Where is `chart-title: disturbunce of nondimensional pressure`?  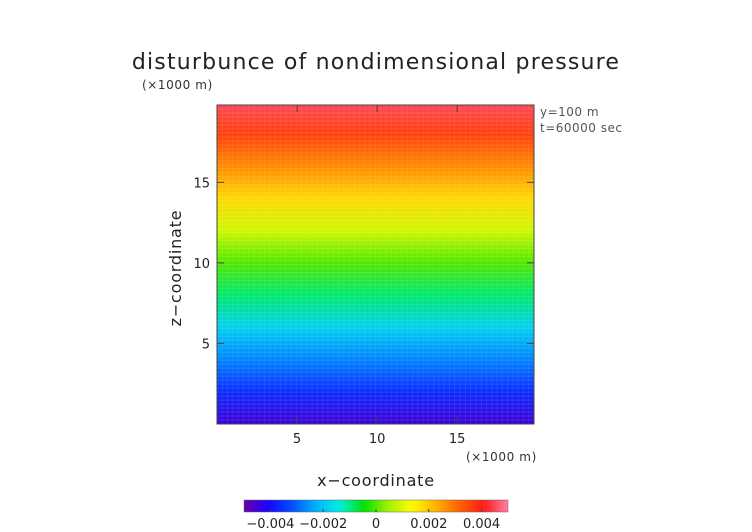 chart-title: disturbunce of nondimensional pressure is located at coordinates (376, 62).